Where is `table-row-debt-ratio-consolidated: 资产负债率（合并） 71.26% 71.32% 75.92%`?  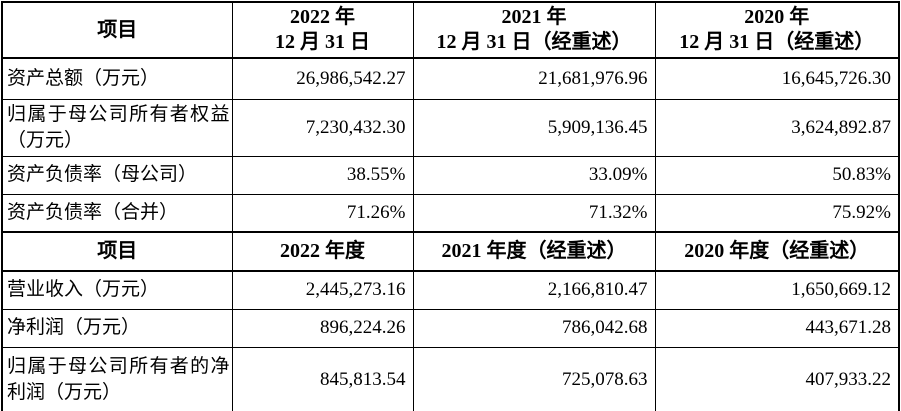
table-row-debt-ratio-consolidated: 资产负债率（合并） 71.26% 71.32% 75.92% is located at coordinates (450, 213).